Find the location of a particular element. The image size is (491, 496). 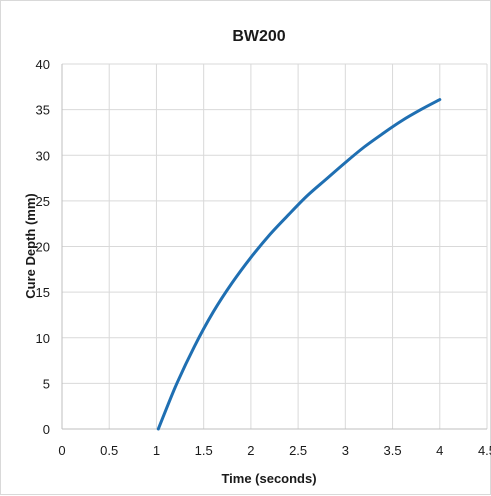

y-tick-label: 5 is located at coordinates (46, 383).